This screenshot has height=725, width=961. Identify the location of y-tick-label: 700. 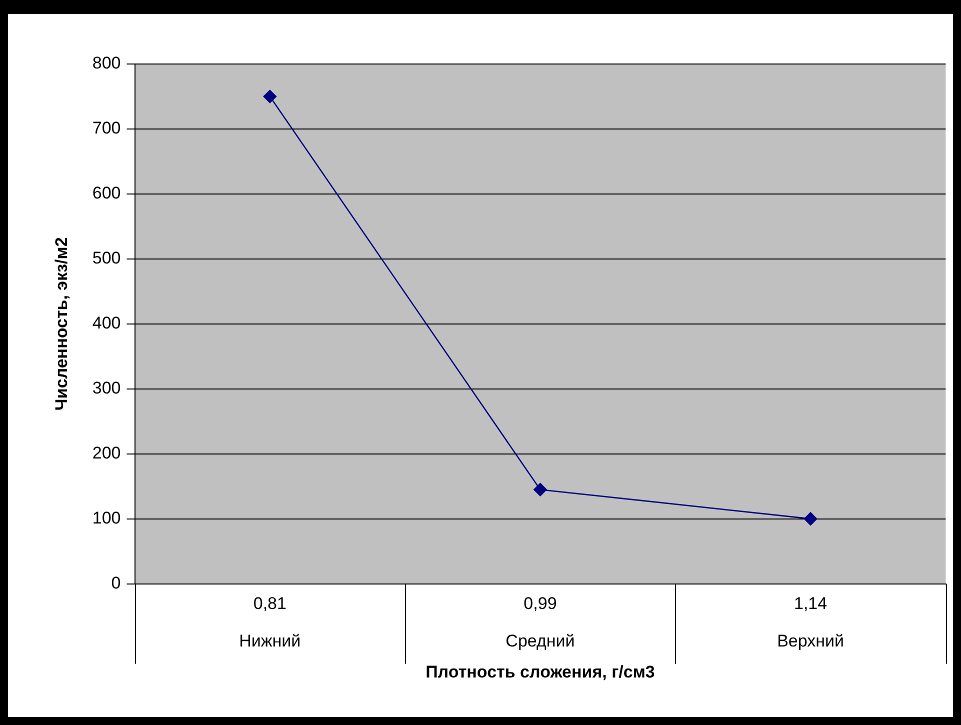
(106, 128).